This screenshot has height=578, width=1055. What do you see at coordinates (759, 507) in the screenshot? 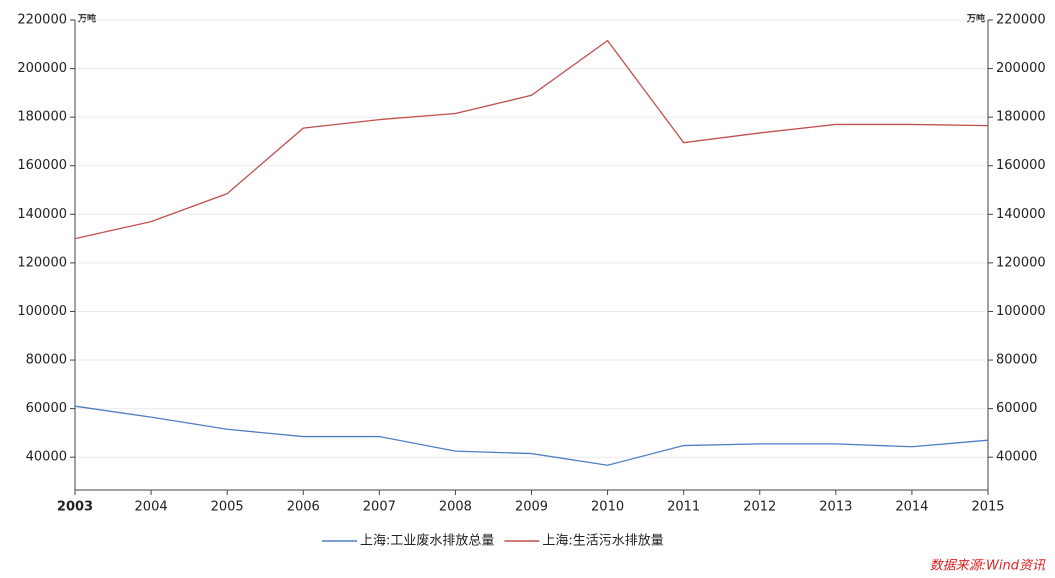
I see `x-tick-label: 2012` at bounding box center [759, 507].